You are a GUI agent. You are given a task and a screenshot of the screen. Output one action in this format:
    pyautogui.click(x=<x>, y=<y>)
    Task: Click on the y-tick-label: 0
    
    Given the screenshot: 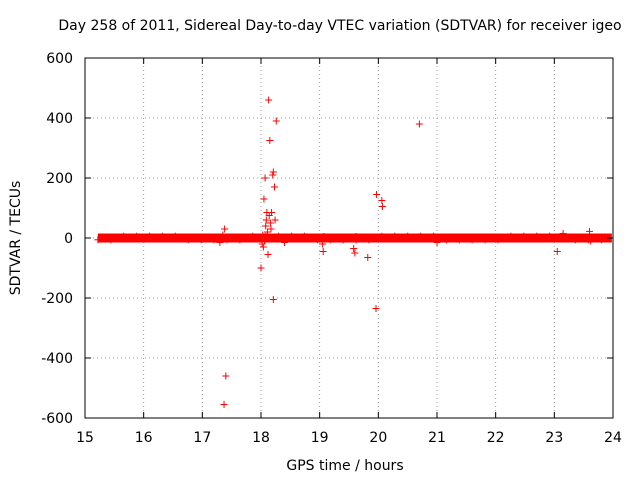 What is the action you would take?
    pyautogui.click(x=68, y=239)
    